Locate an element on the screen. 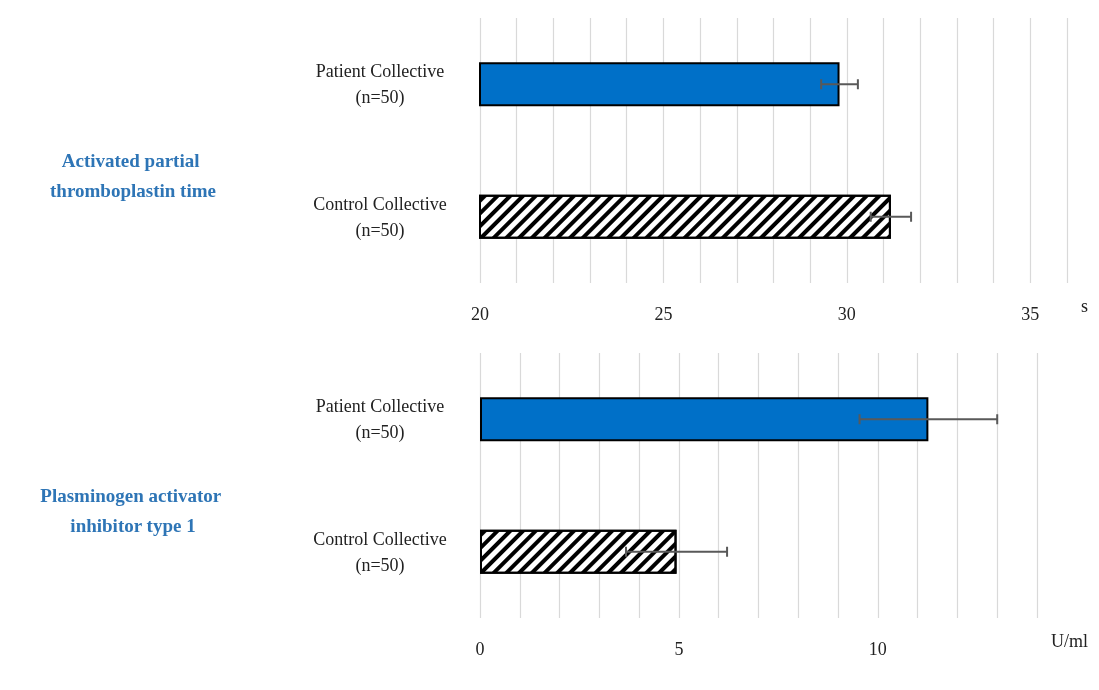 This screenshot has height=690, width=1099. x-tick-label: 0 is located at coordinates (480, 649).